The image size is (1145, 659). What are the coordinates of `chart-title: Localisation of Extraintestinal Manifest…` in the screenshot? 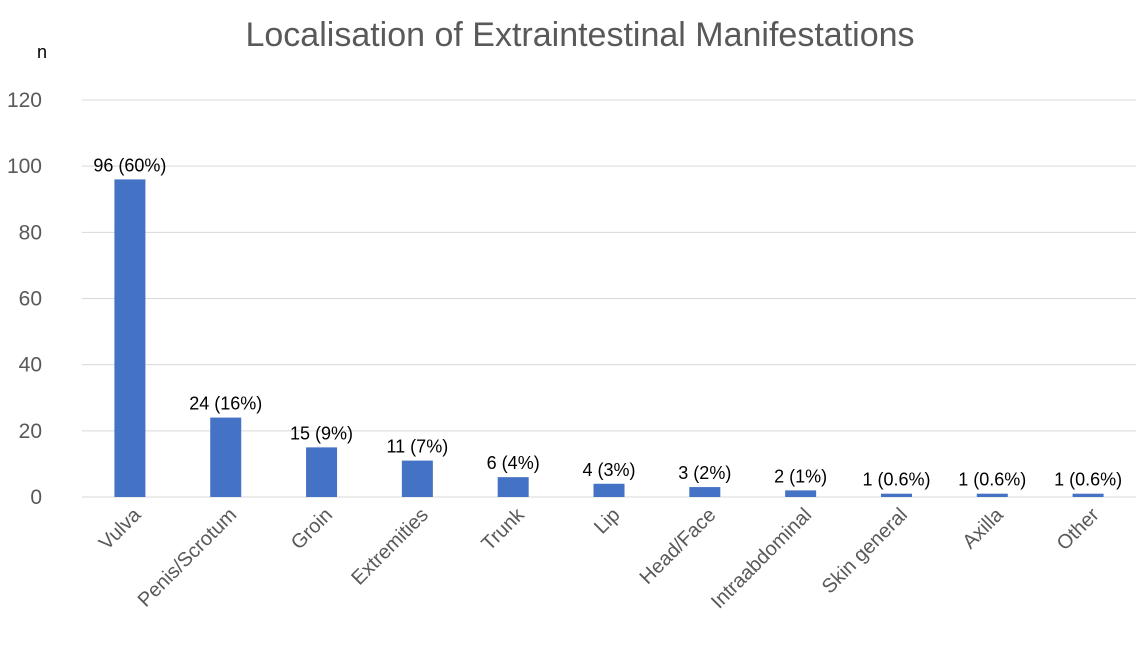 It's located at (579, 35).